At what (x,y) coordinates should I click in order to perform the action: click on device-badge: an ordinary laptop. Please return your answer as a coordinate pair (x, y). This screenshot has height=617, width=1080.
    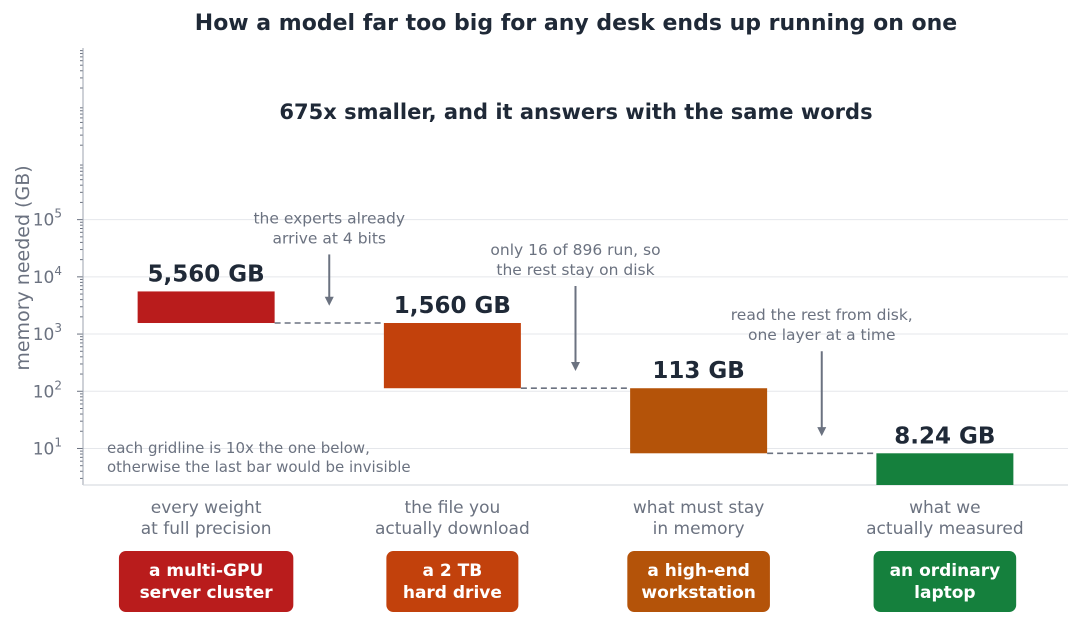
    Looking at the image, I should click on (945, 581).